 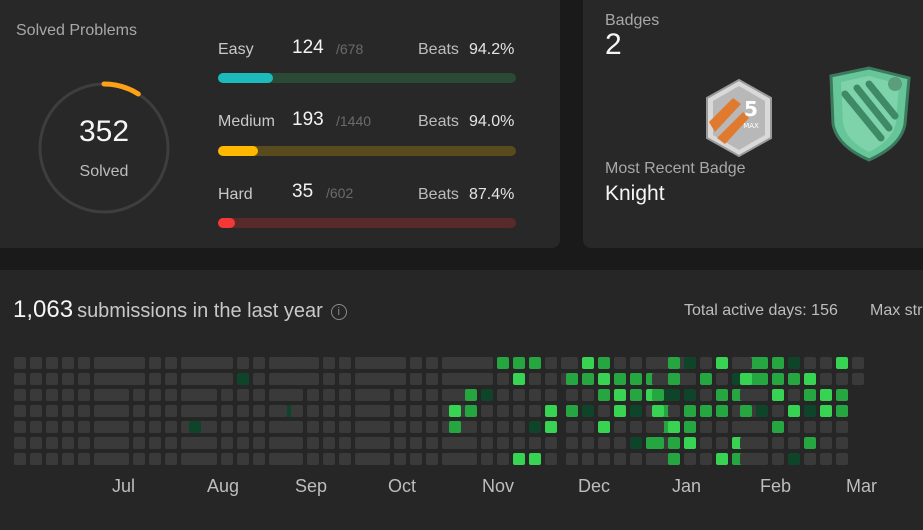 What do you see at coordinates (367, 223) in the screenshot?
I see `hard-progress-bar` at bounding box center [367, 223].